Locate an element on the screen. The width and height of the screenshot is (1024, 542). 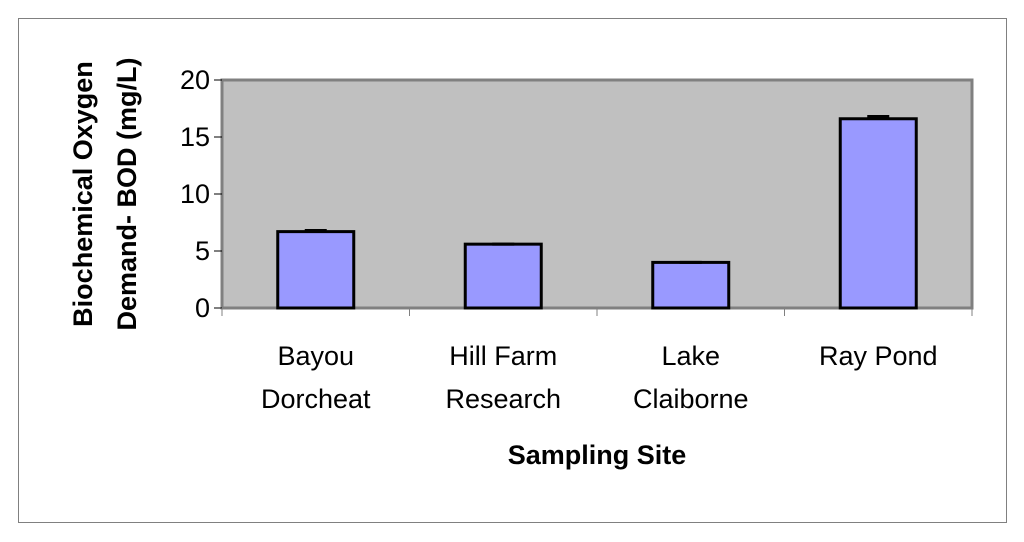
x-tick-label: Hill Farm Research is located at coordinates (503, 377).